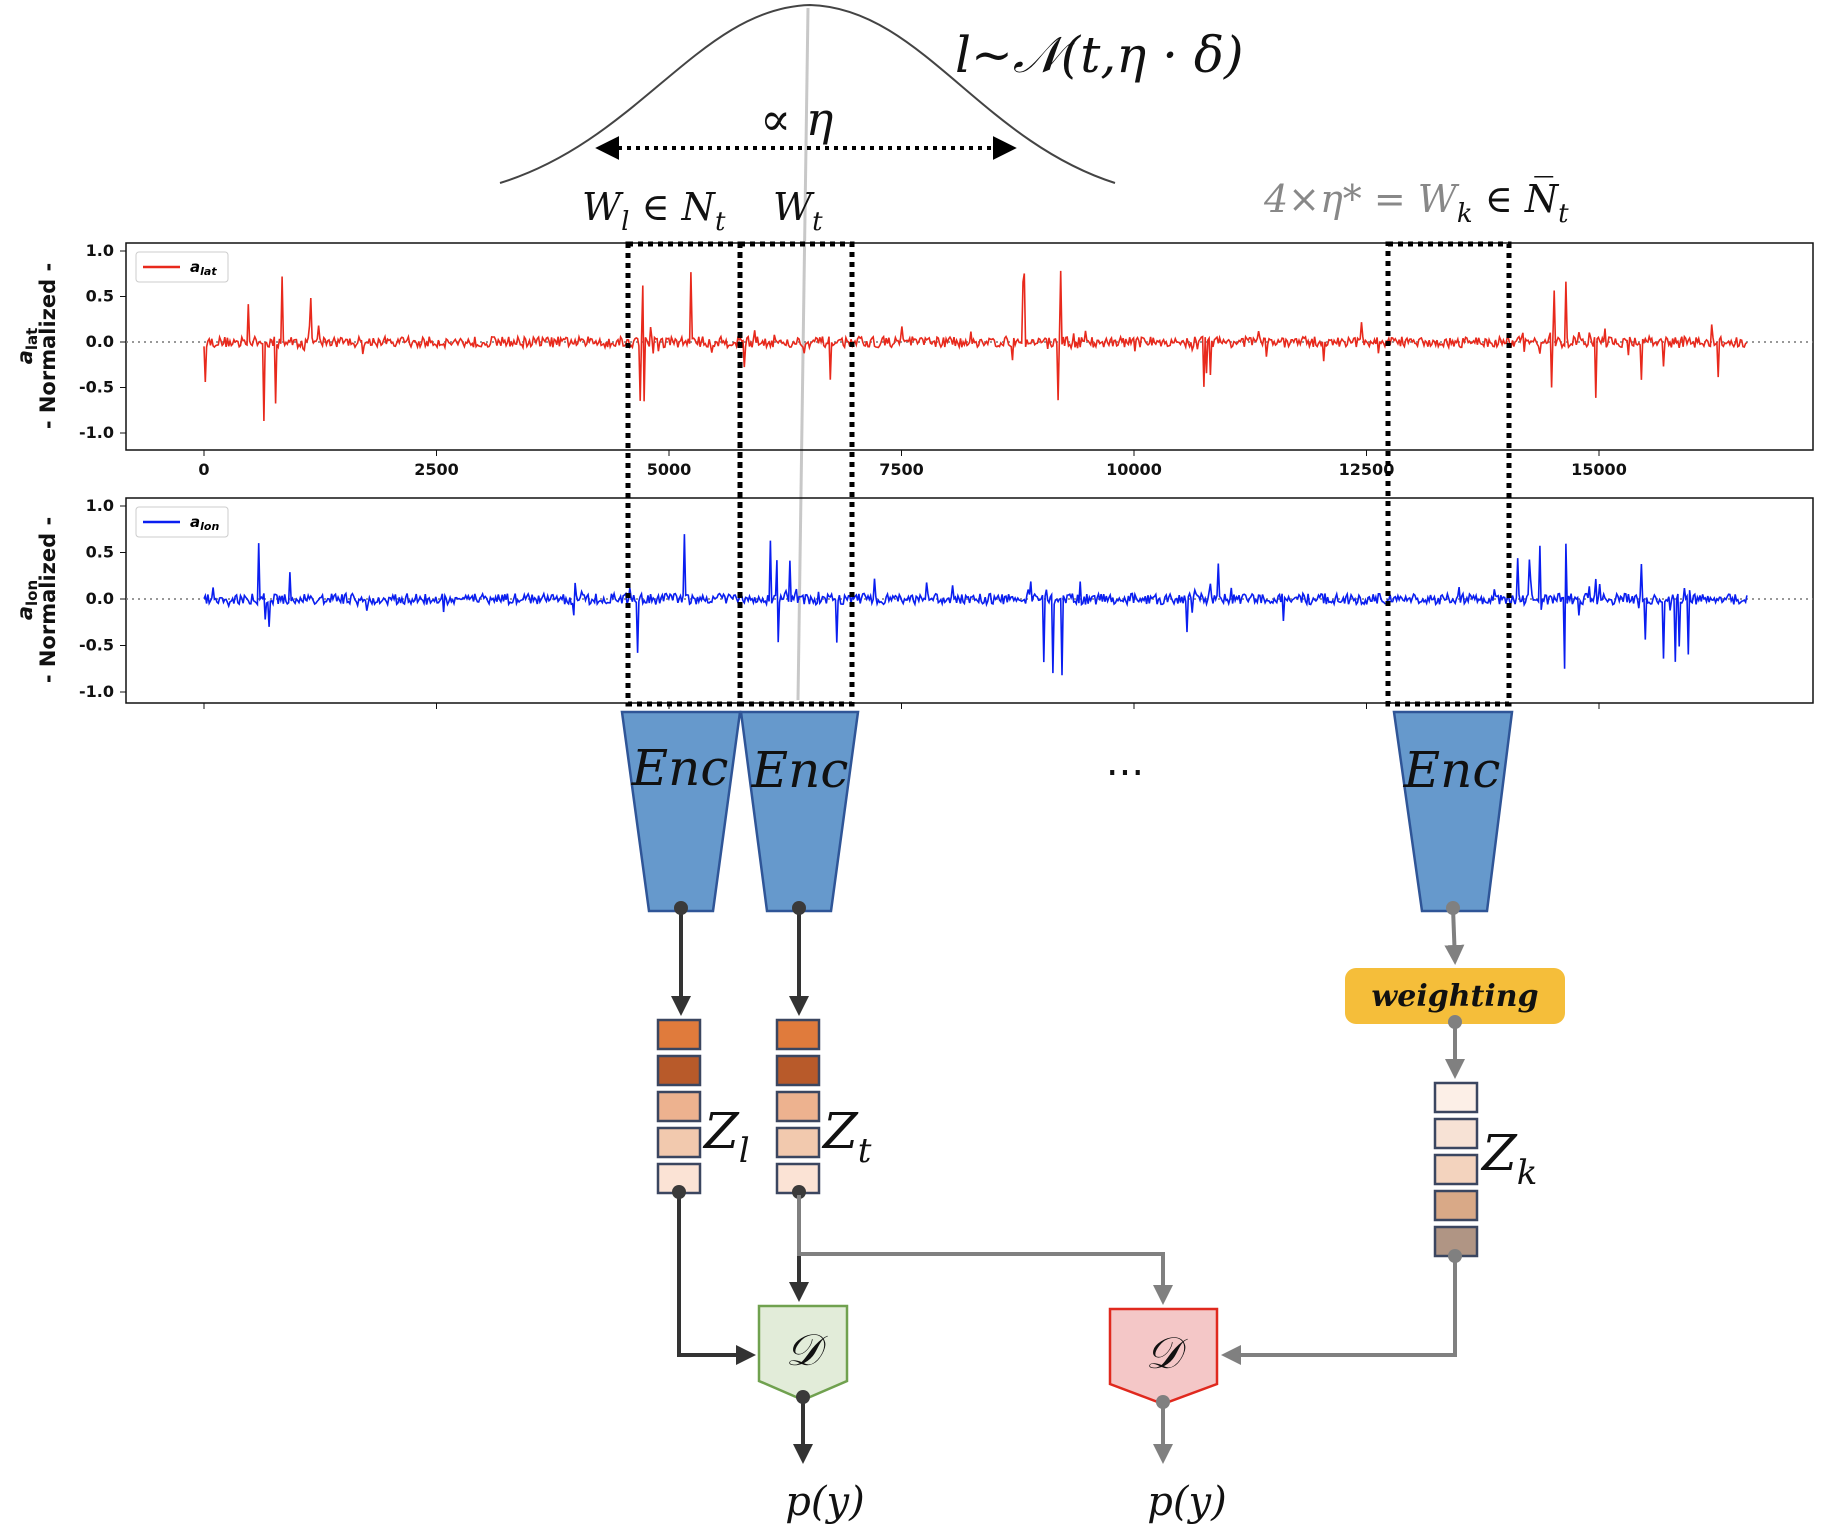  Describe the element at coordinates (1454, 936) in the screenshot. I see `encoder-k-to-weighting` at that location.